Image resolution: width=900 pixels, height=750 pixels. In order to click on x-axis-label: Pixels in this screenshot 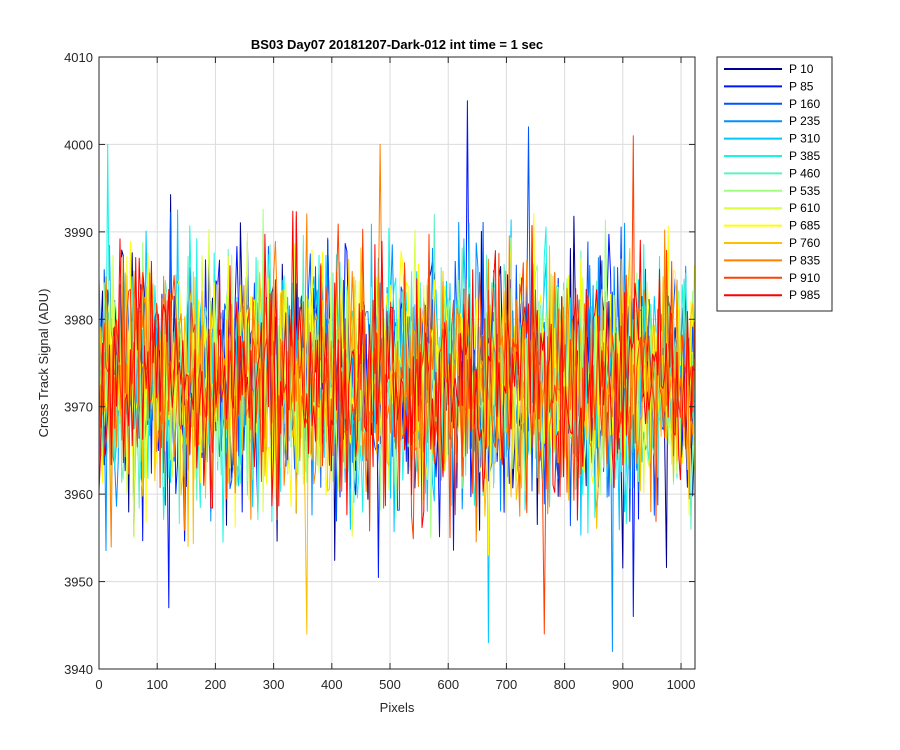, I will do `click(397, 707)`.